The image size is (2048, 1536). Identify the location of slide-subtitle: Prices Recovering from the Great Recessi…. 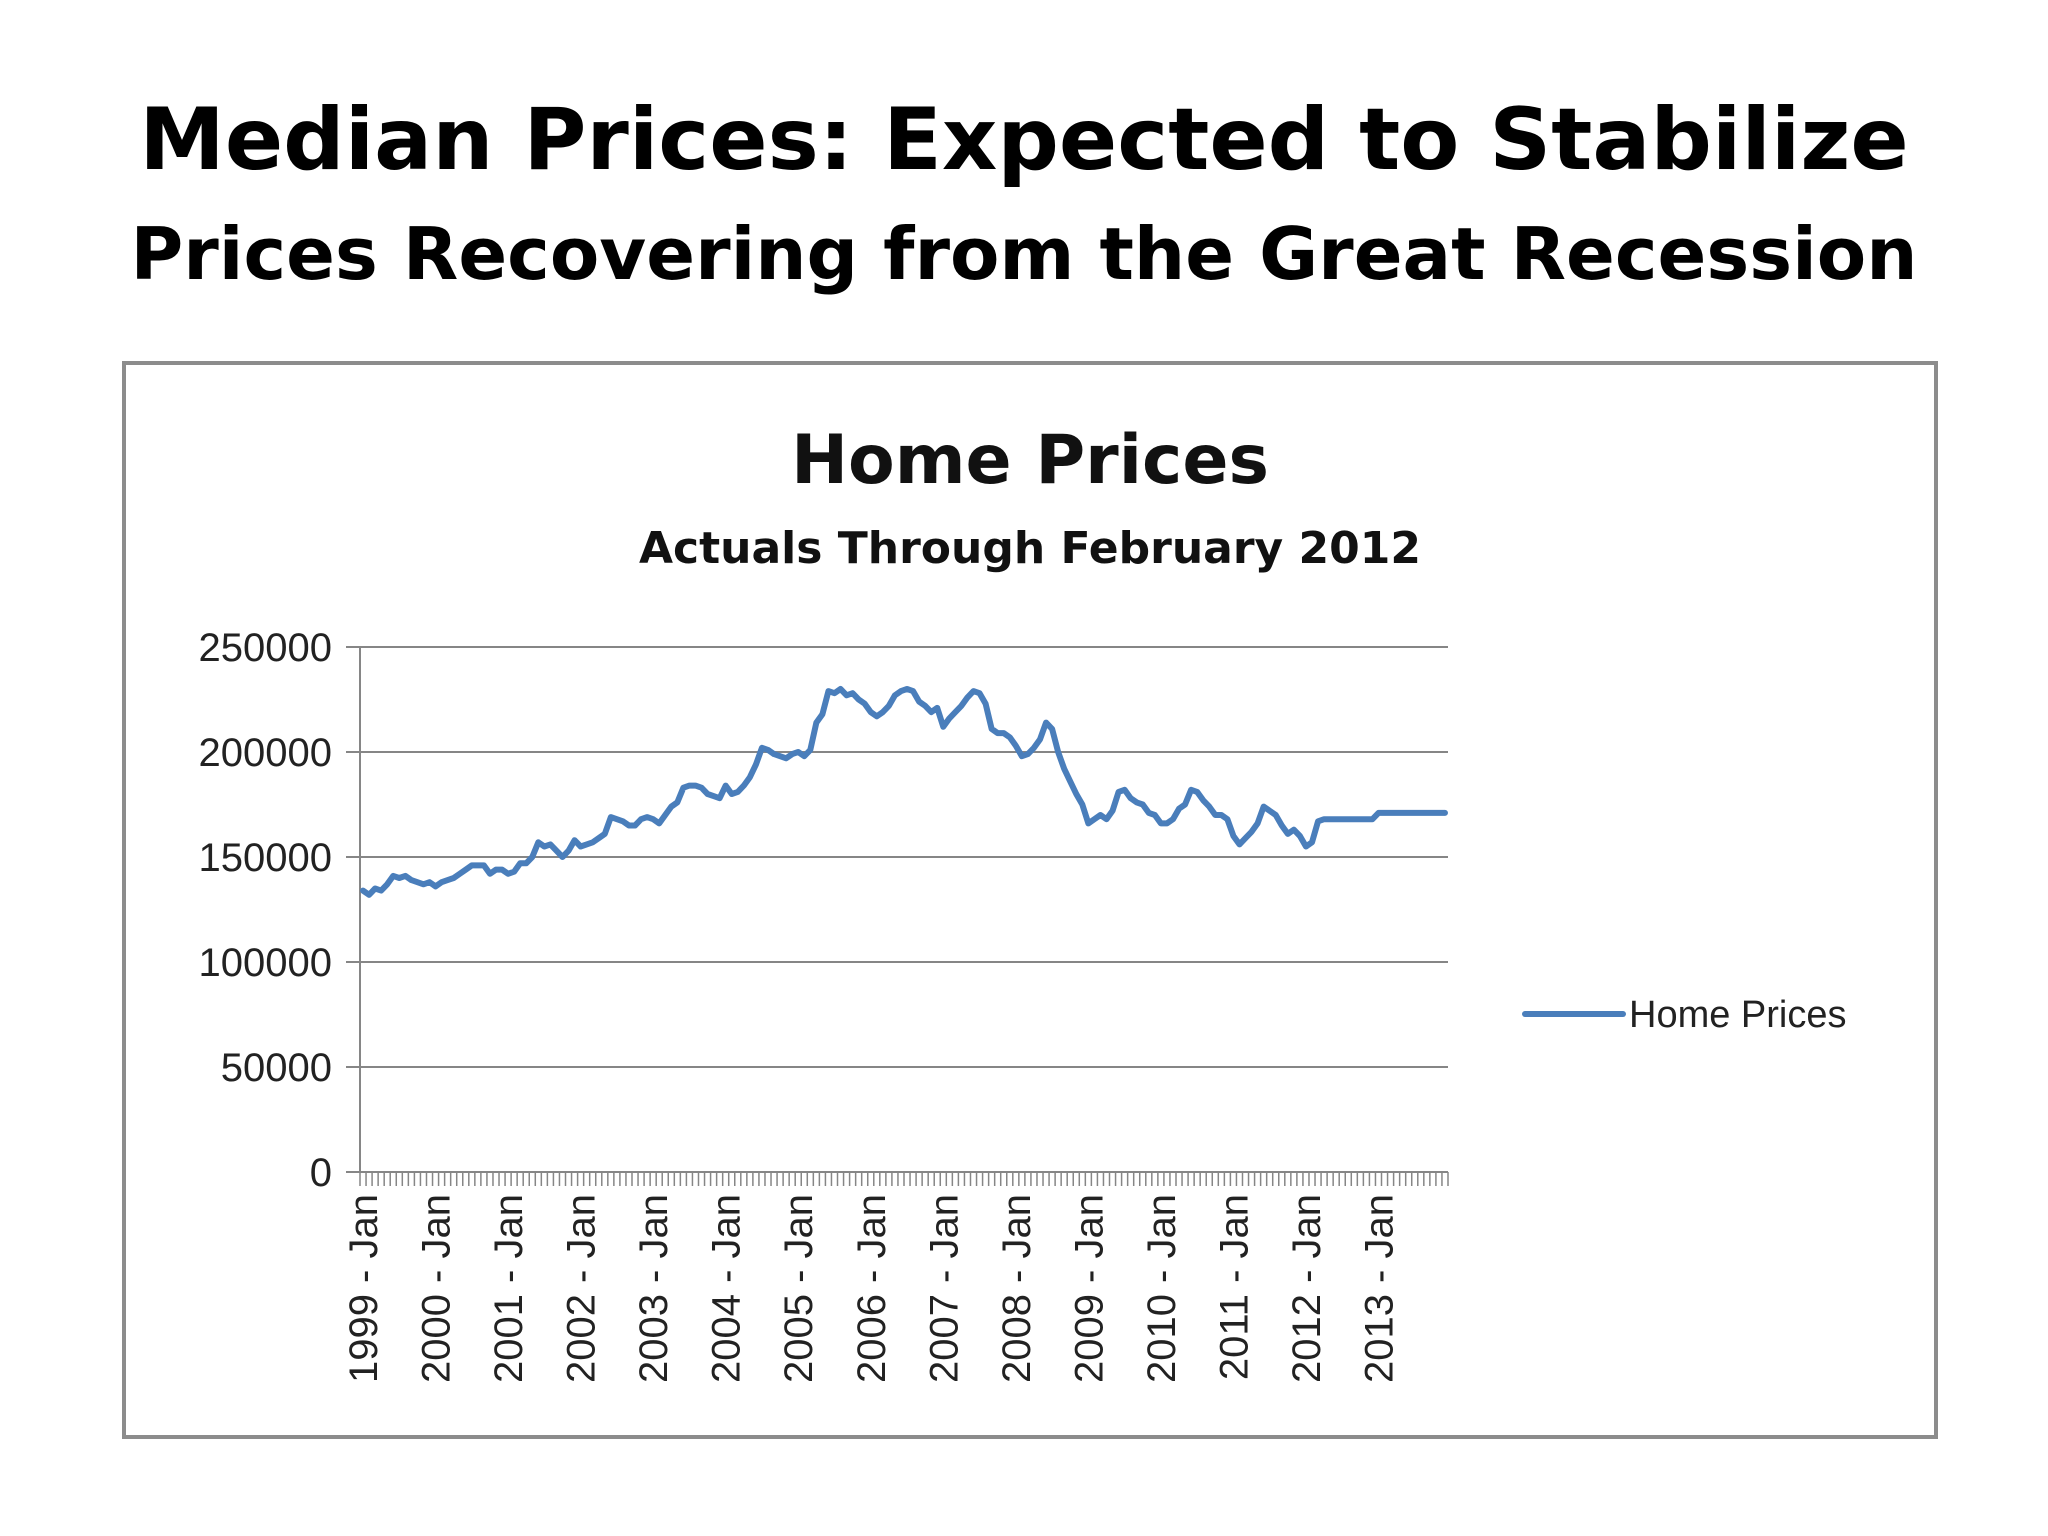
(1024, 254).